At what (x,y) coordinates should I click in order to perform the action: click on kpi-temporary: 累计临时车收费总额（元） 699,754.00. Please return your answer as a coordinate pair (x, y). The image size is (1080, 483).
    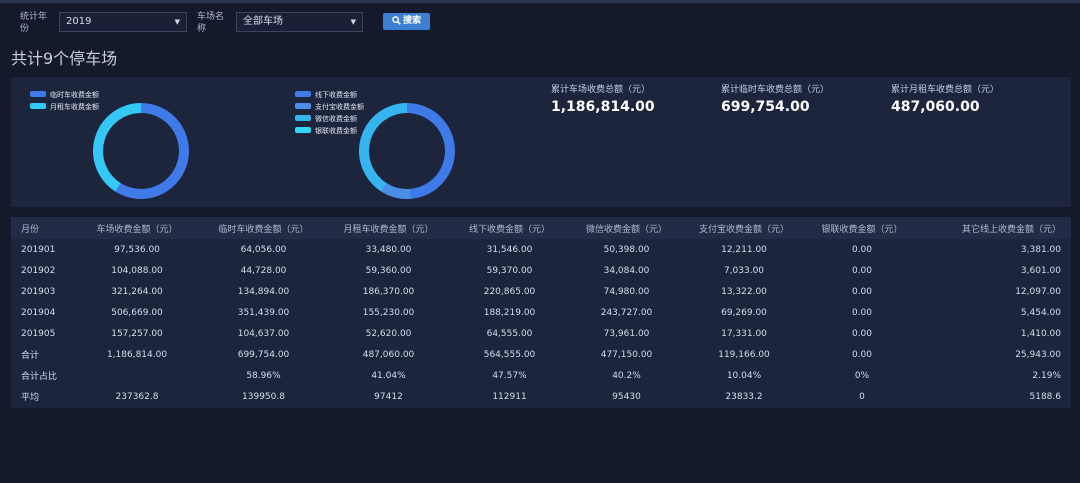
    Looking at the image, I should click on (775, 98).